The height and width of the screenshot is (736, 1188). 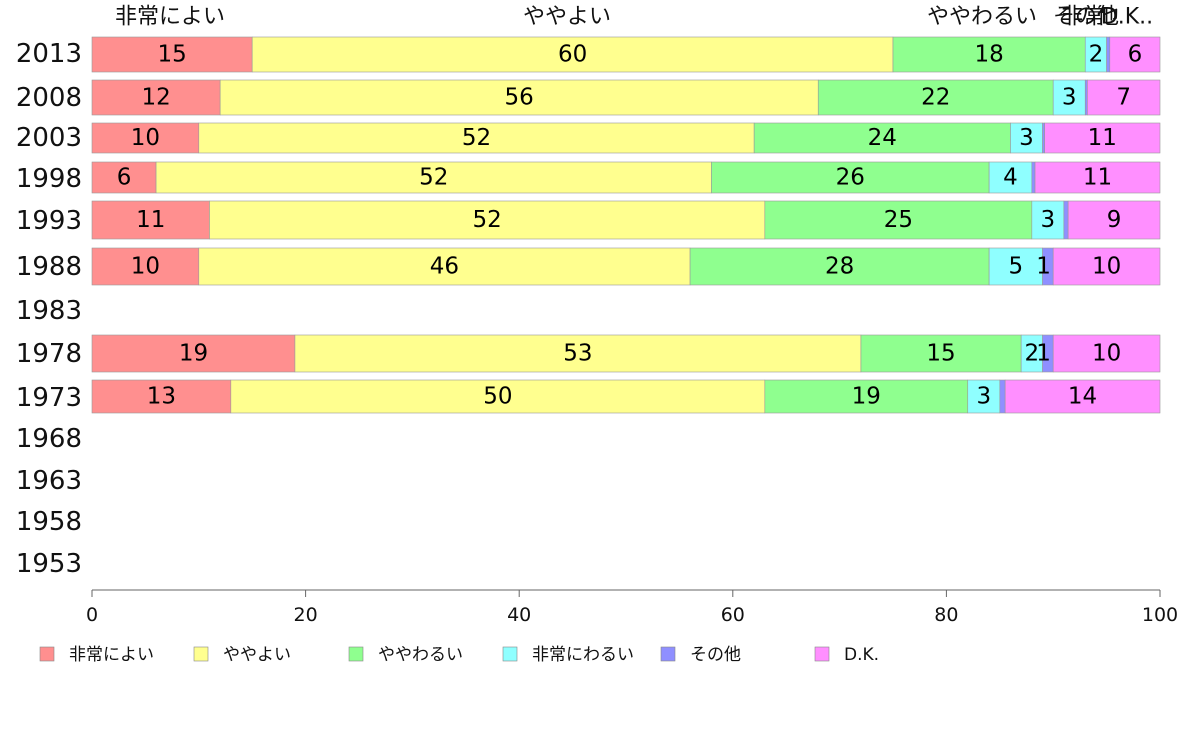 I want to click on bar-value-label: 7, so click(x=1123, y=98).